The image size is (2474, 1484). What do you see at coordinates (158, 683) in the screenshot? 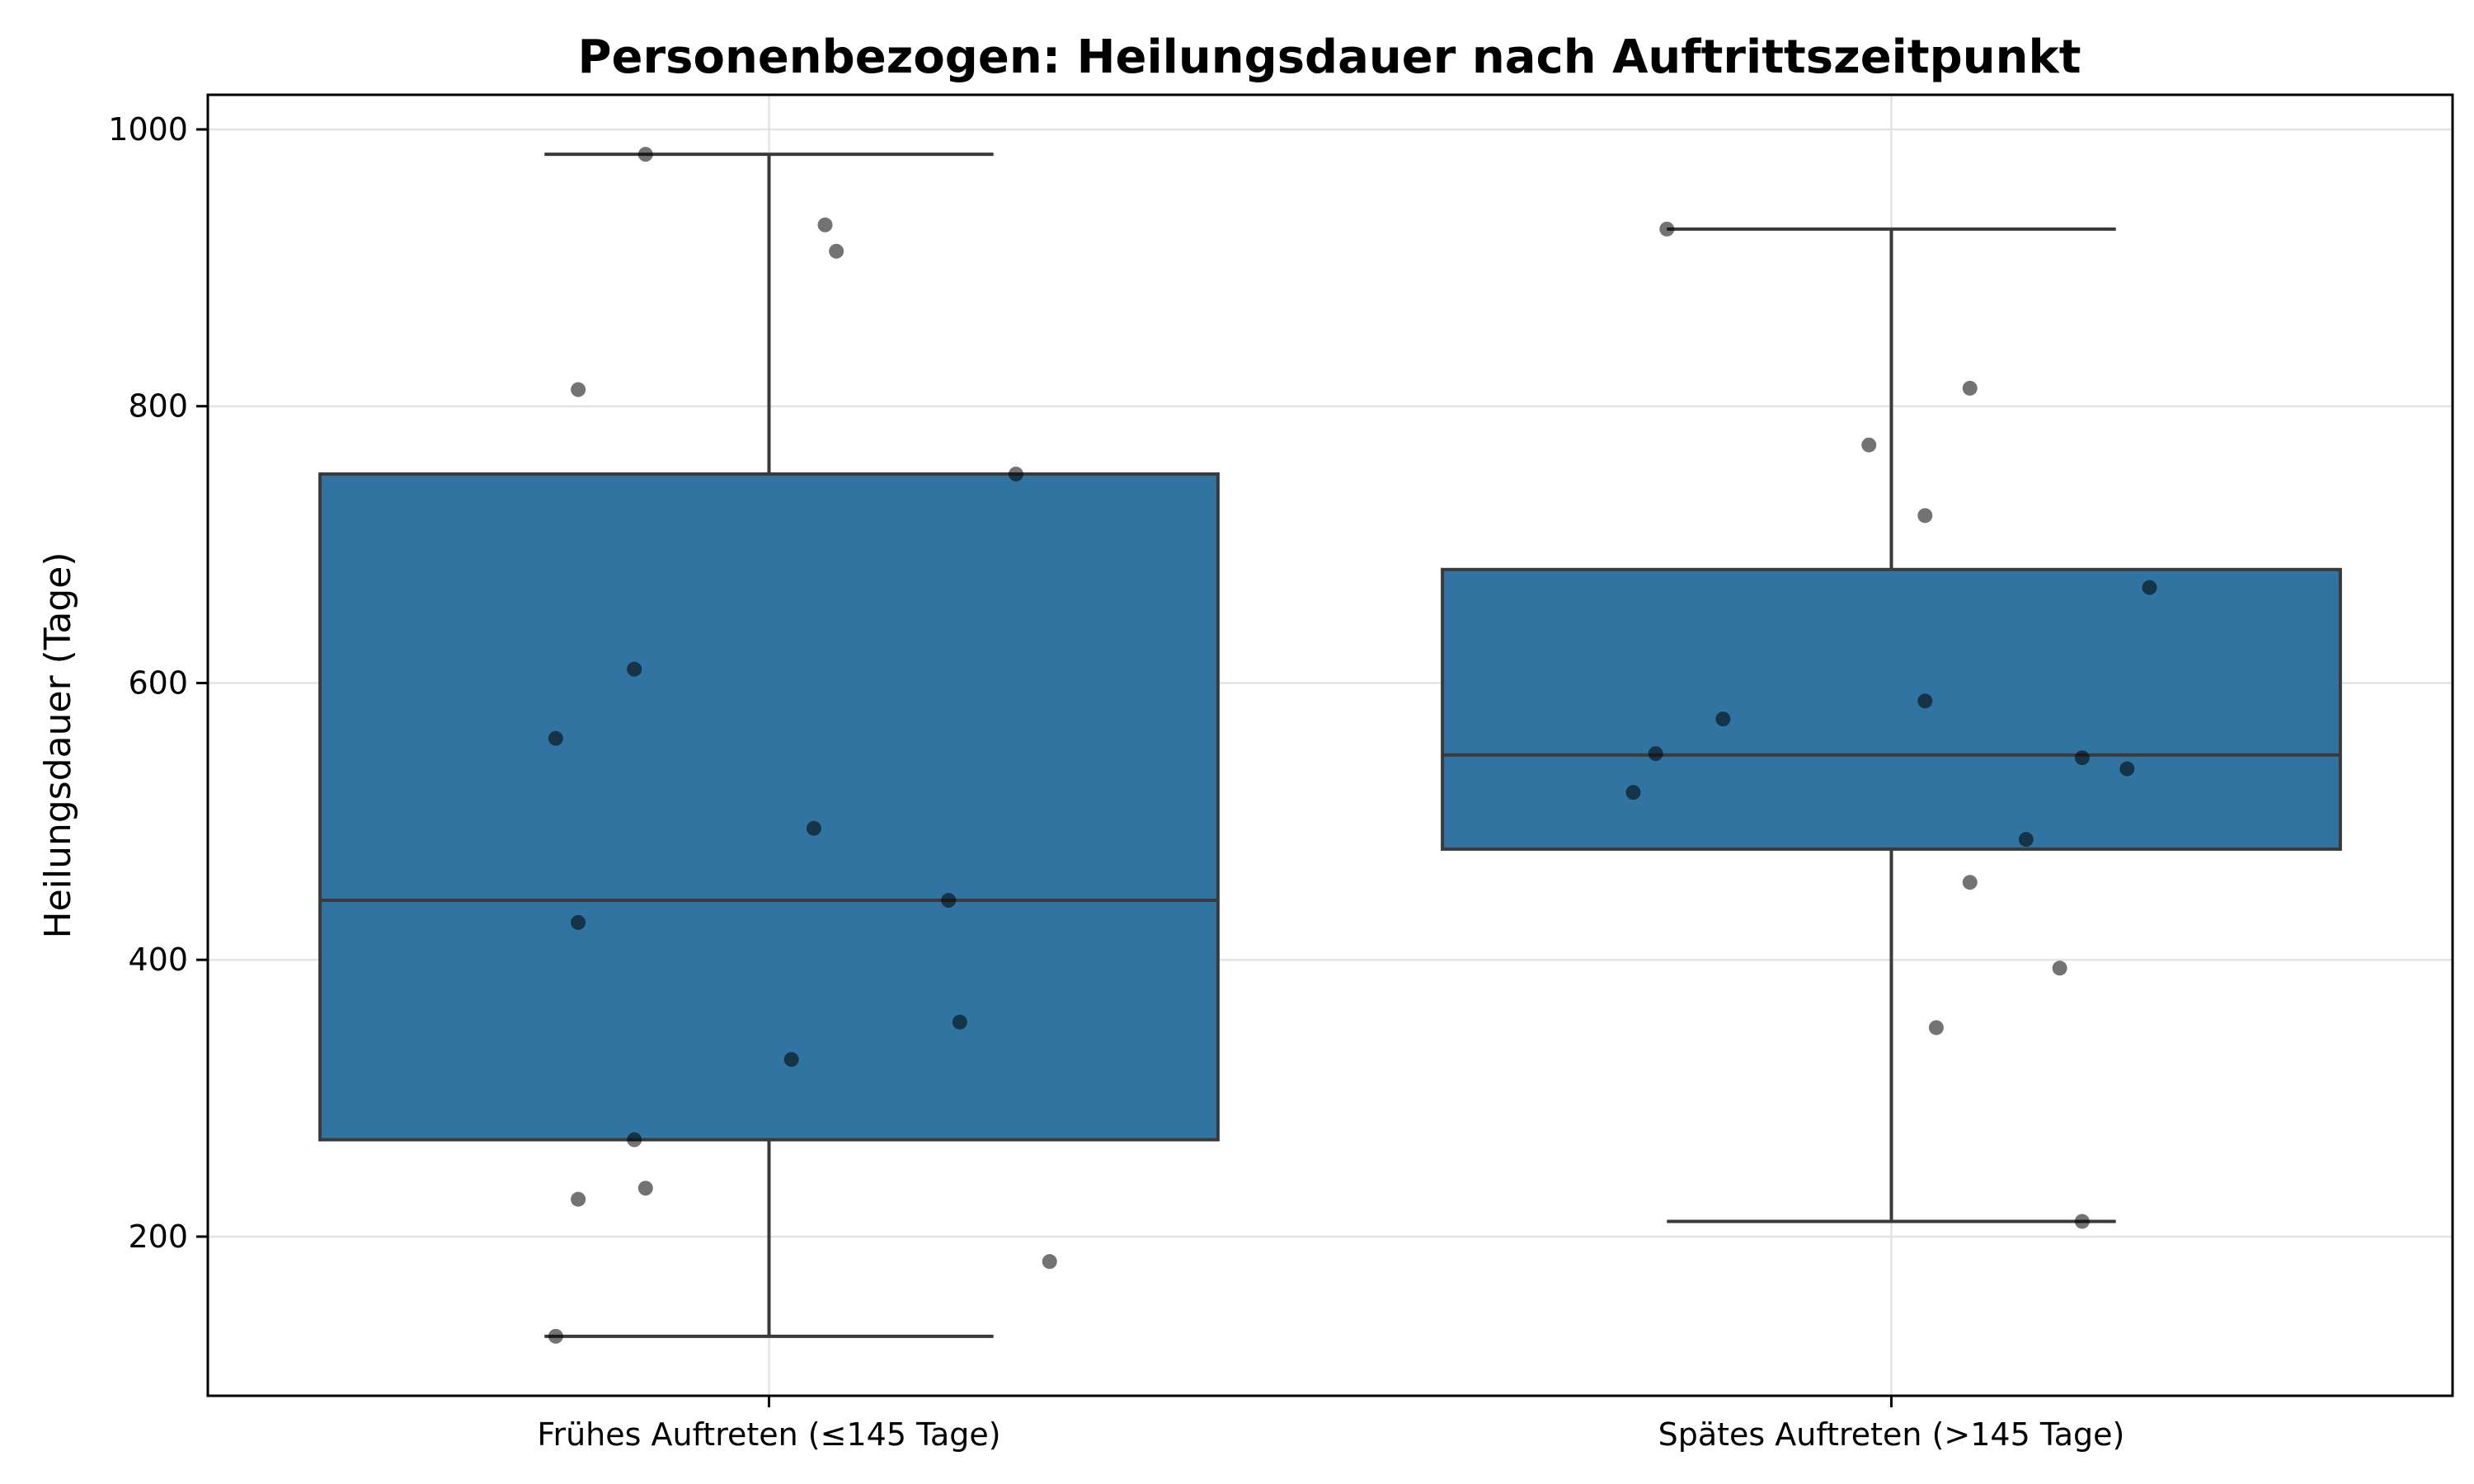
I see `y-tick-label: 600` at bounding box center [158, 683].